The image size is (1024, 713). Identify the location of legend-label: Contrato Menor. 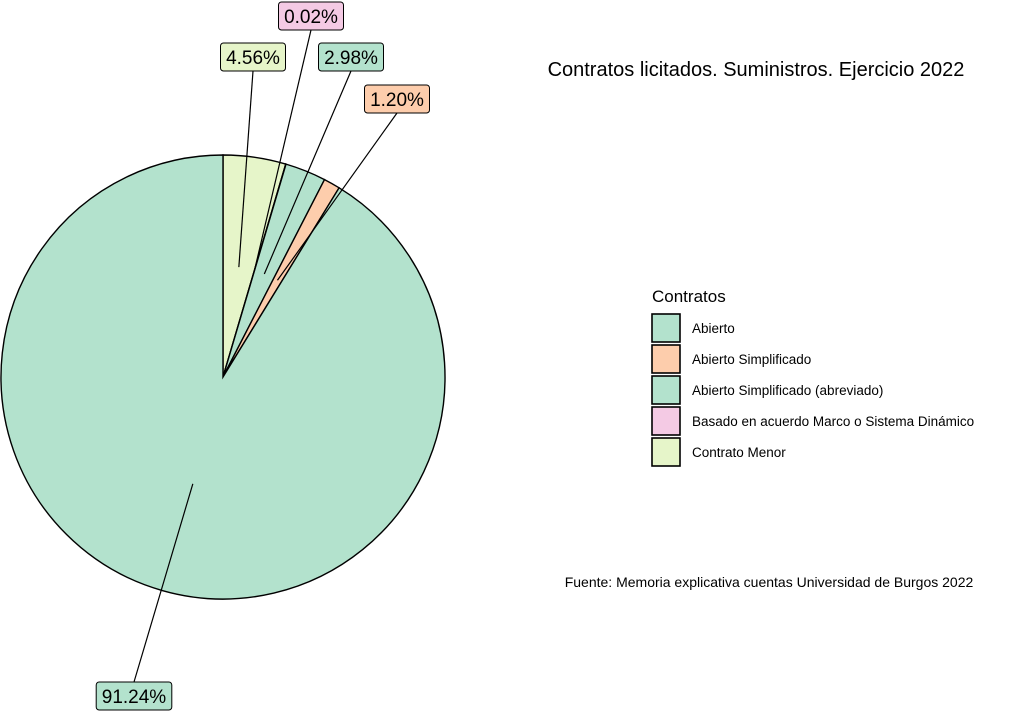
(739, 452).